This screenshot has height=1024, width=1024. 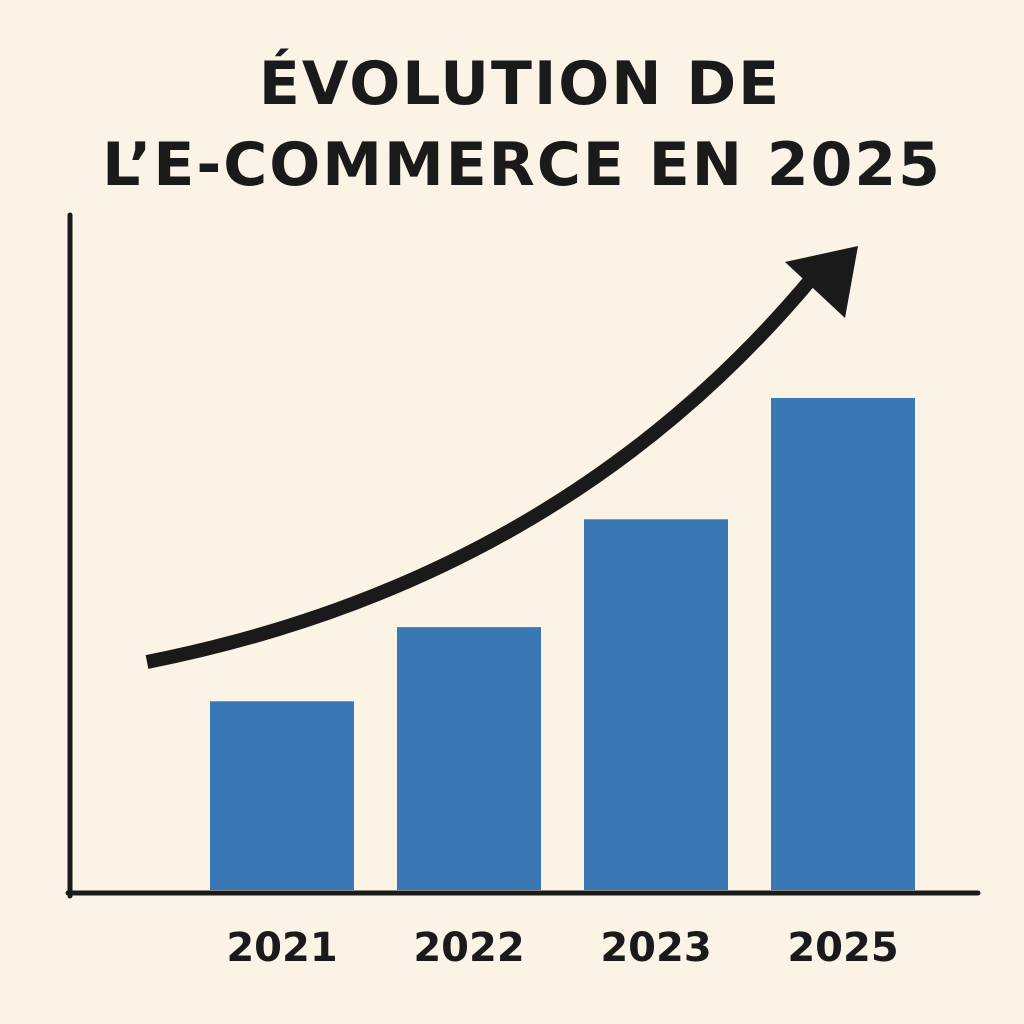 What do you see at coordinates (468, 948) in the screenshot?
I see `x-tick-label-2022: 2022` at bounding box center [468, 948].